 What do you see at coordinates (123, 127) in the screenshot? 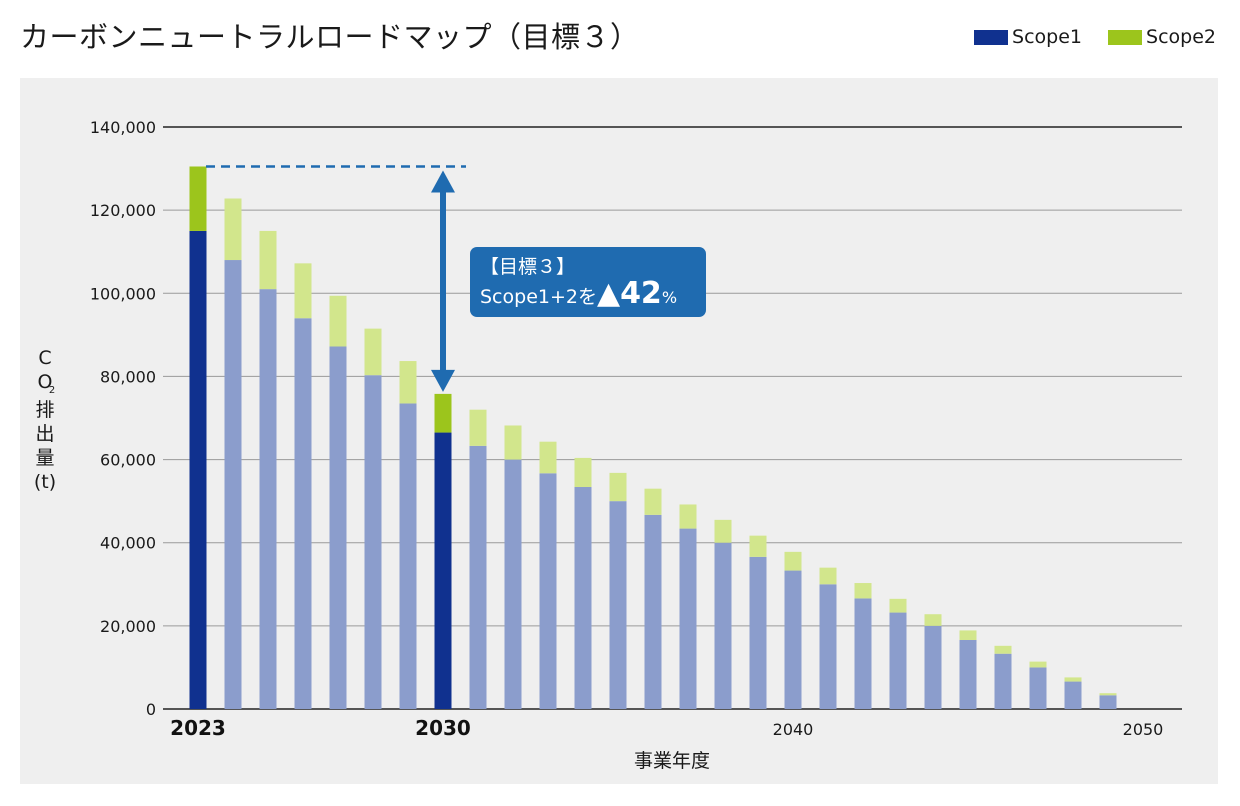
I see `y-tick-140000: 140,000` at bounding box center [123, 127].